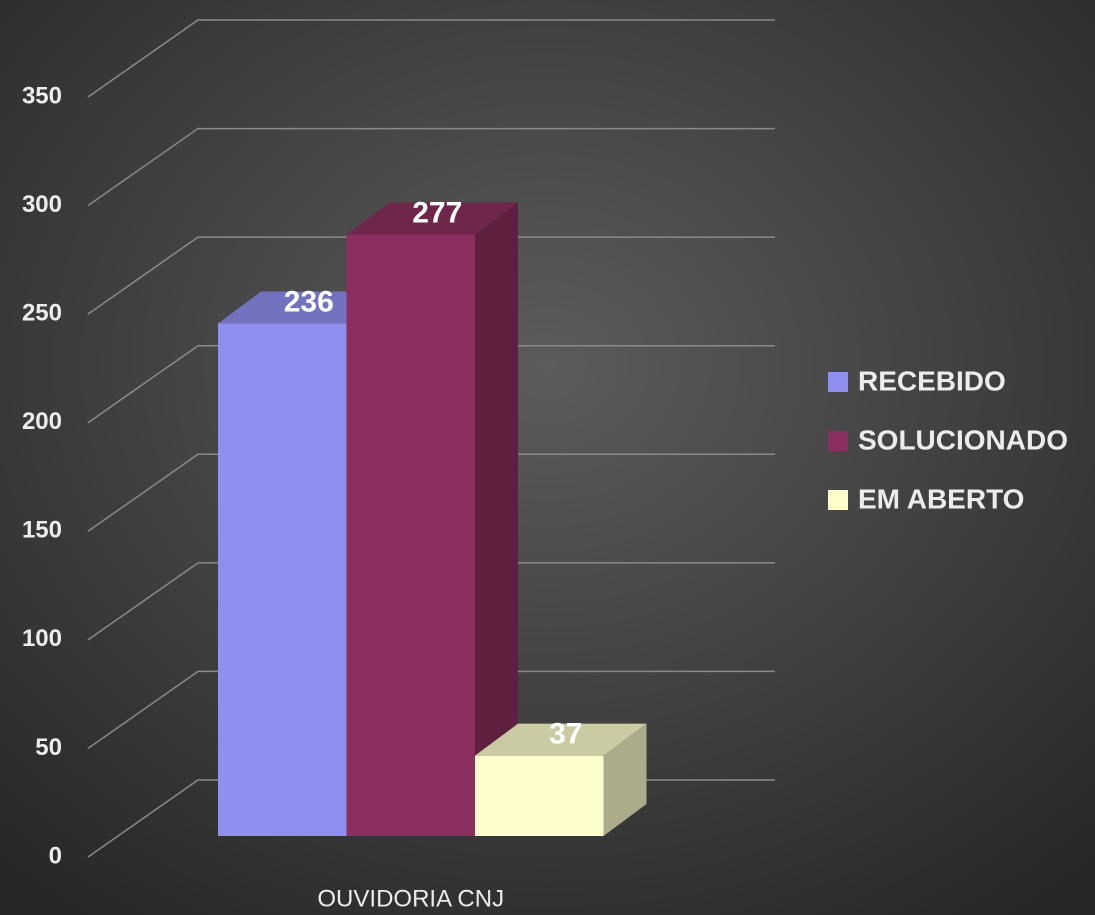 The image size is (1095, 915). I want to click on y-tick-label: 50, so click(48, 747).